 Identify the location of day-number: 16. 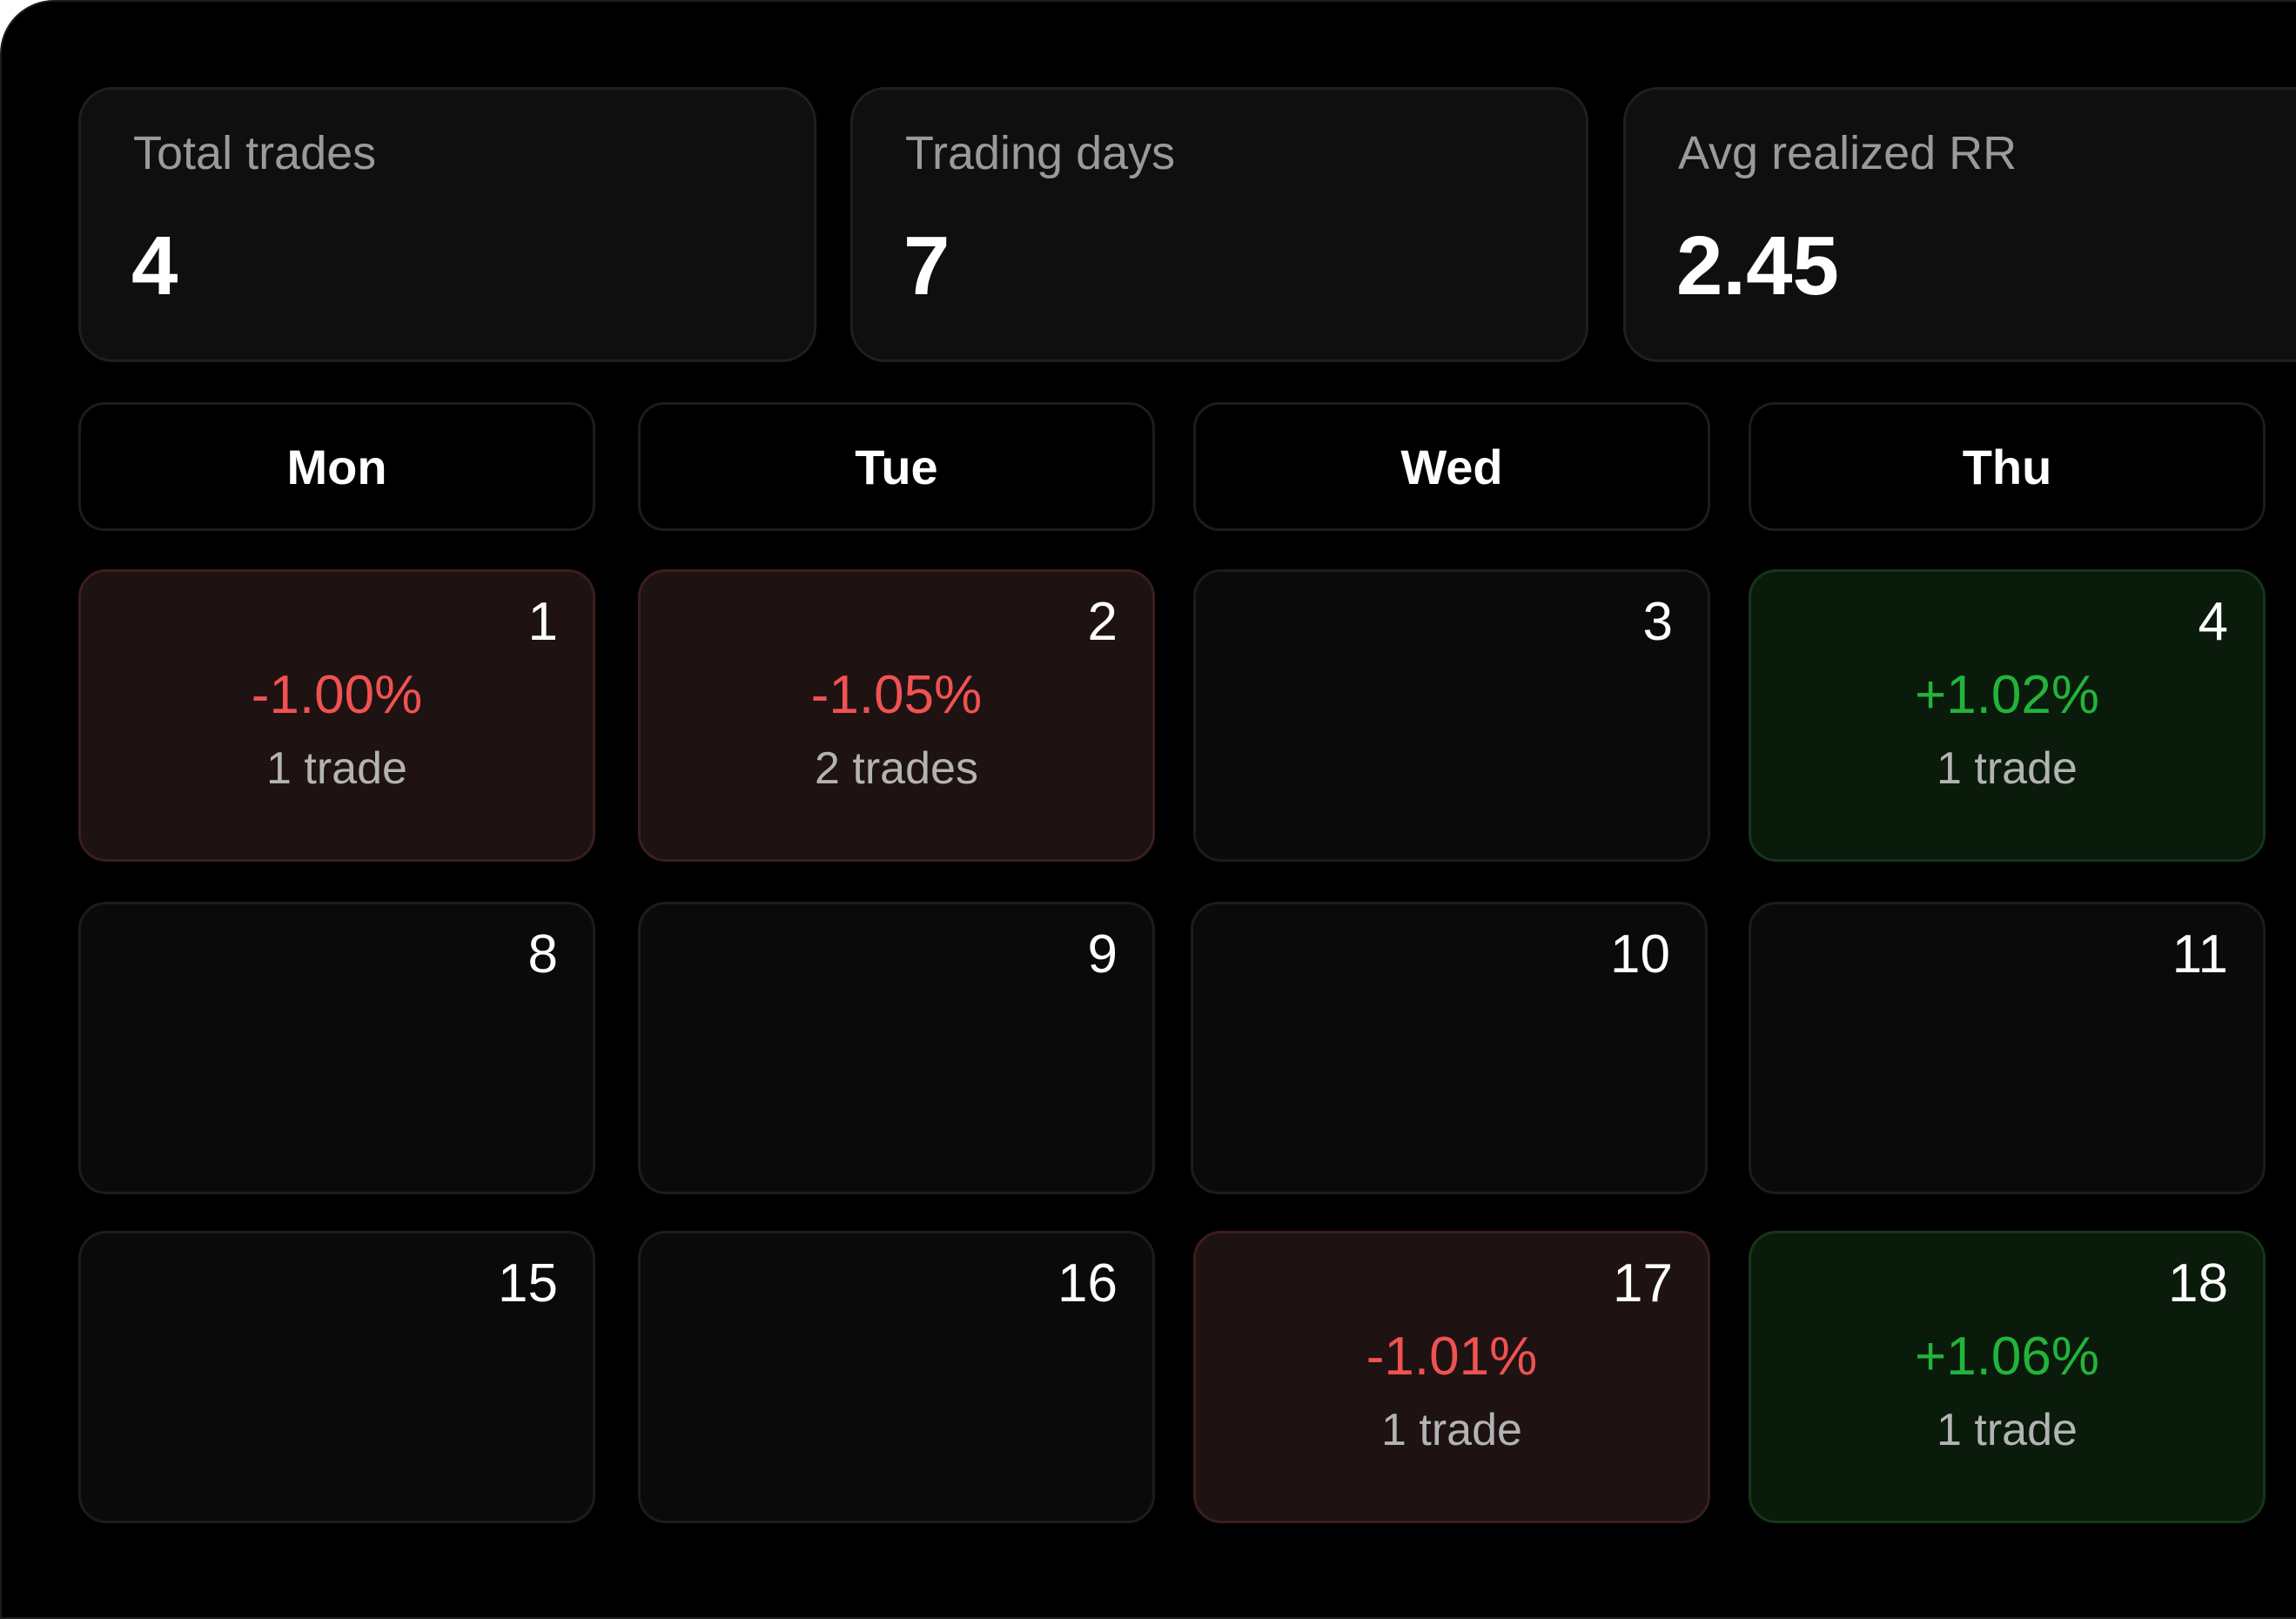
(1087, 1283).